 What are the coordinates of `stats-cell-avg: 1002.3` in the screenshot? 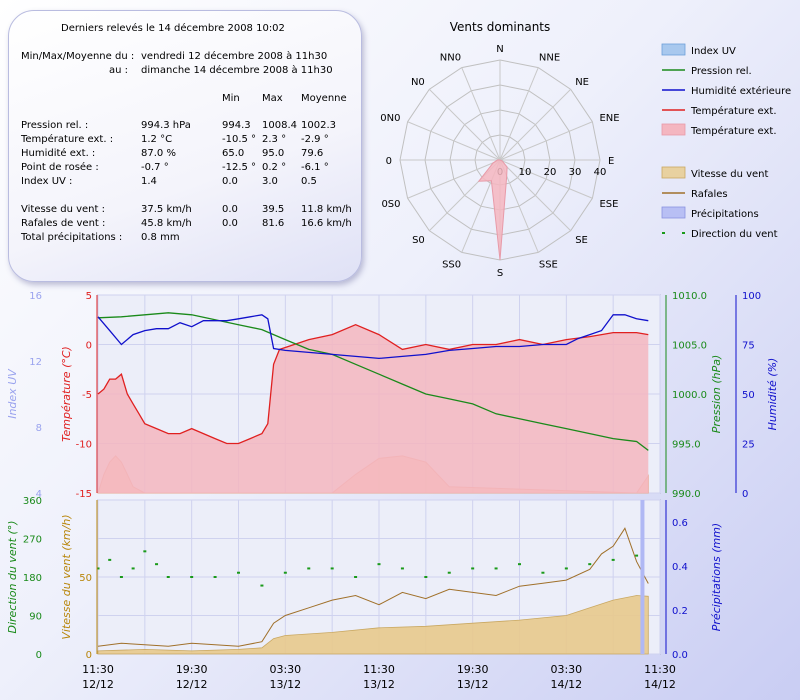 It's located at (318, 125).